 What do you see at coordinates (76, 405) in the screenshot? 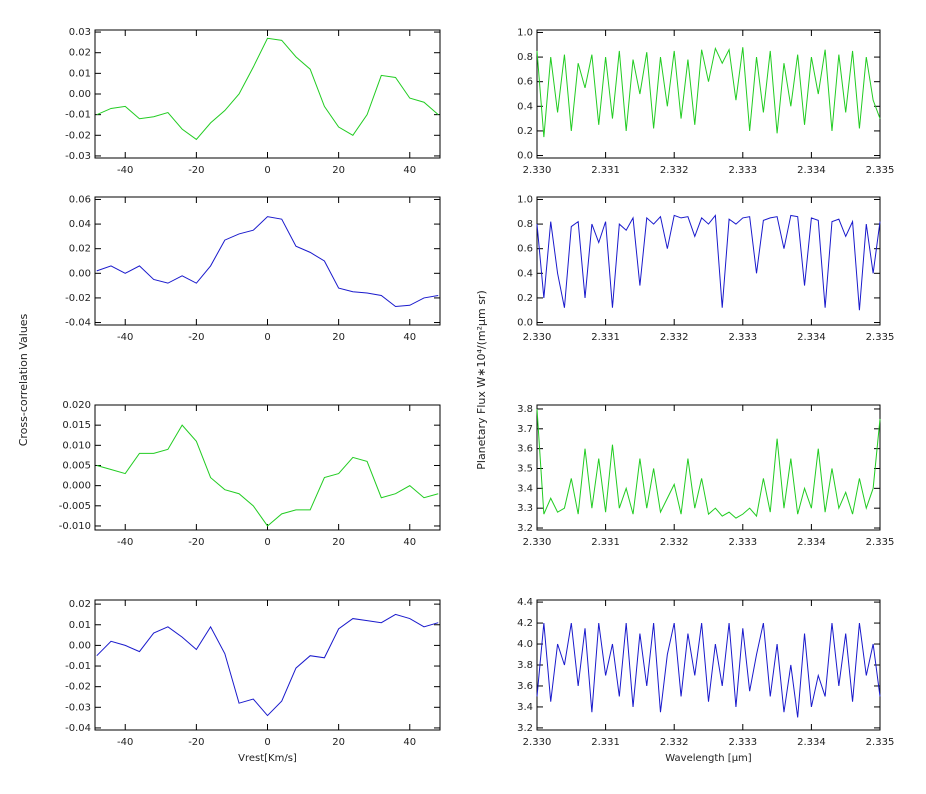
I see `y-tick-label: 0.020` at bounding box center [76, 405].